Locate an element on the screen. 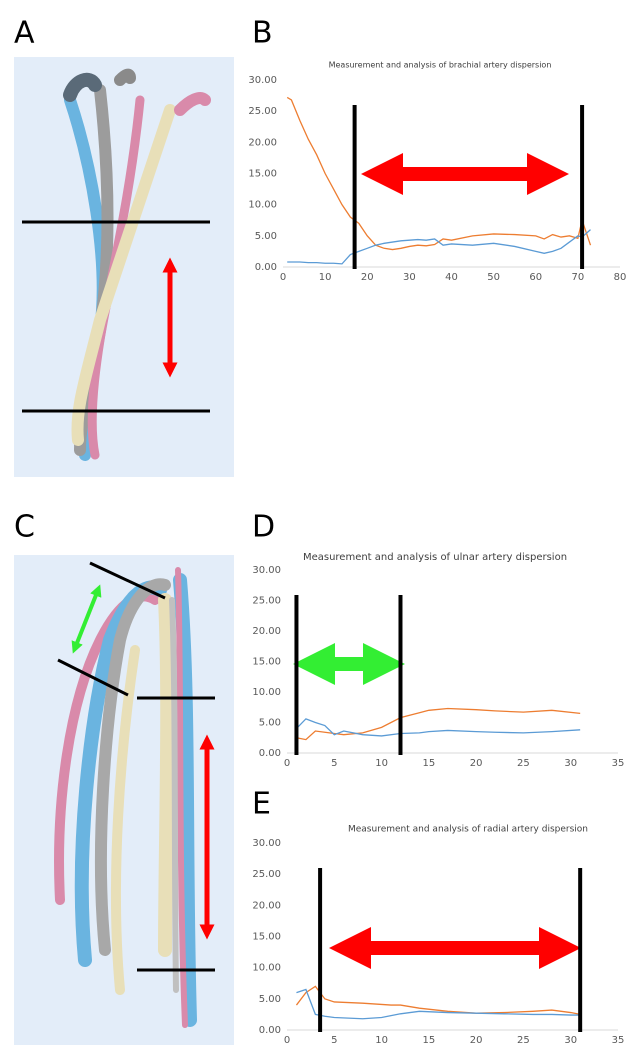 The image size is (635, 1046). x-tick-label: 50 is located at coordinates (493, 277).